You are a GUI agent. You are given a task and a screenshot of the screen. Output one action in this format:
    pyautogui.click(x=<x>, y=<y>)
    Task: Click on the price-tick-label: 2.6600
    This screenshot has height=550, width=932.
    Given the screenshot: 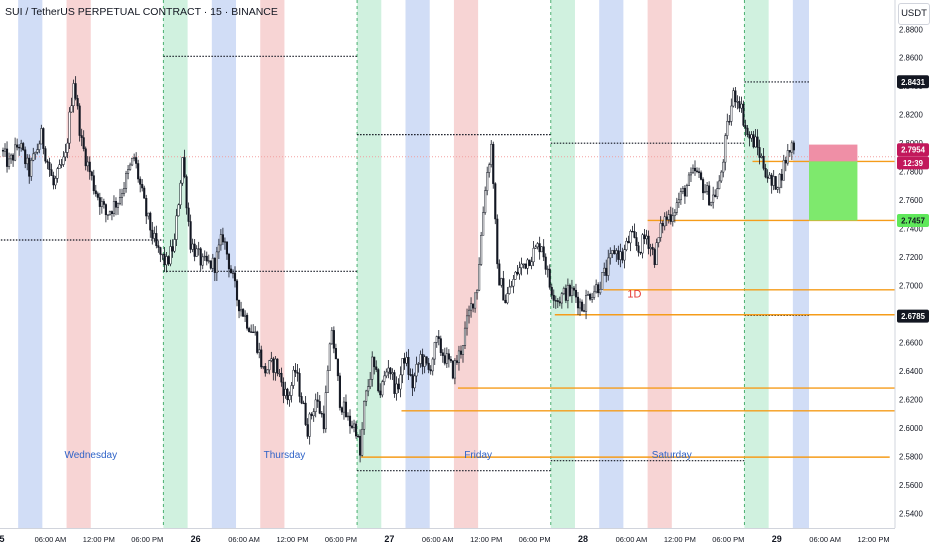 What is the action you would take?
    pyautogui.click(x=911, y=343)
    